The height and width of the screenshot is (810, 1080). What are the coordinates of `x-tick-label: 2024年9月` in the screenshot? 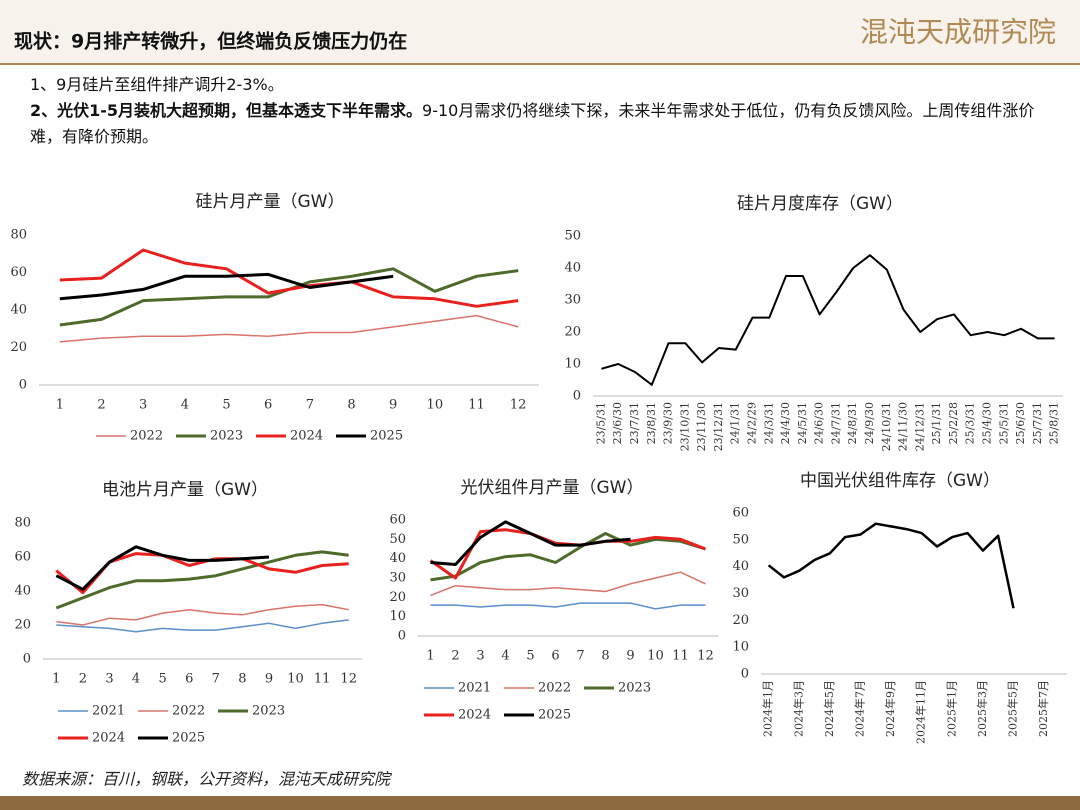 It's located at (890, 708).